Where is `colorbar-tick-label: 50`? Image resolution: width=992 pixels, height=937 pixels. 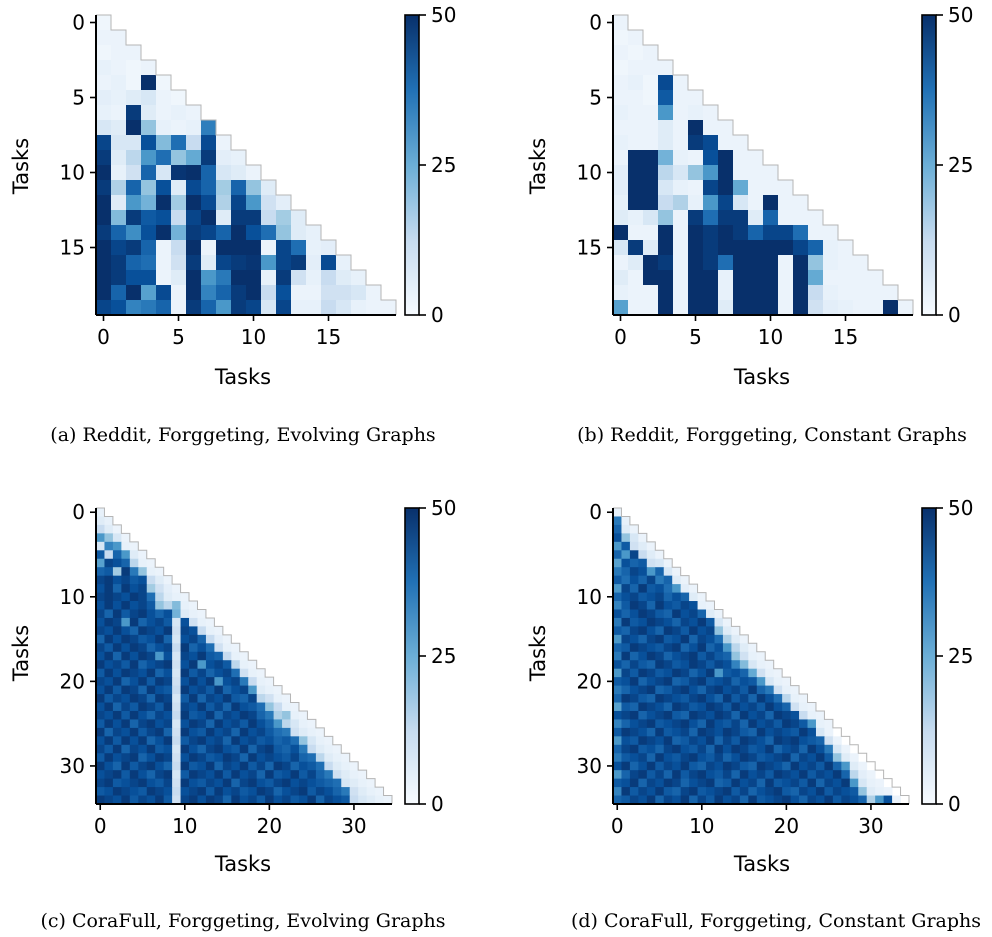
colorbar-tick-label: 50 is located at coordinates (443, 508).